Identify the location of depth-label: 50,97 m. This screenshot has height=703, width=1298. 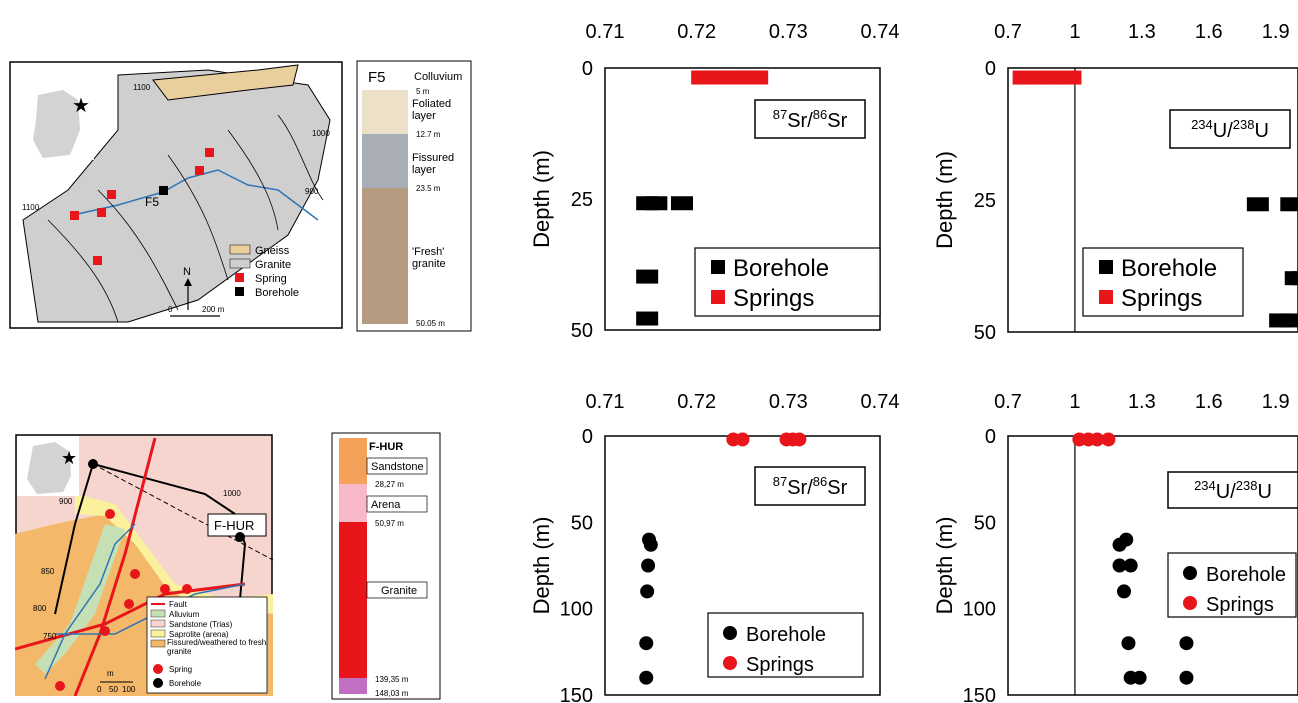
(389, 523).